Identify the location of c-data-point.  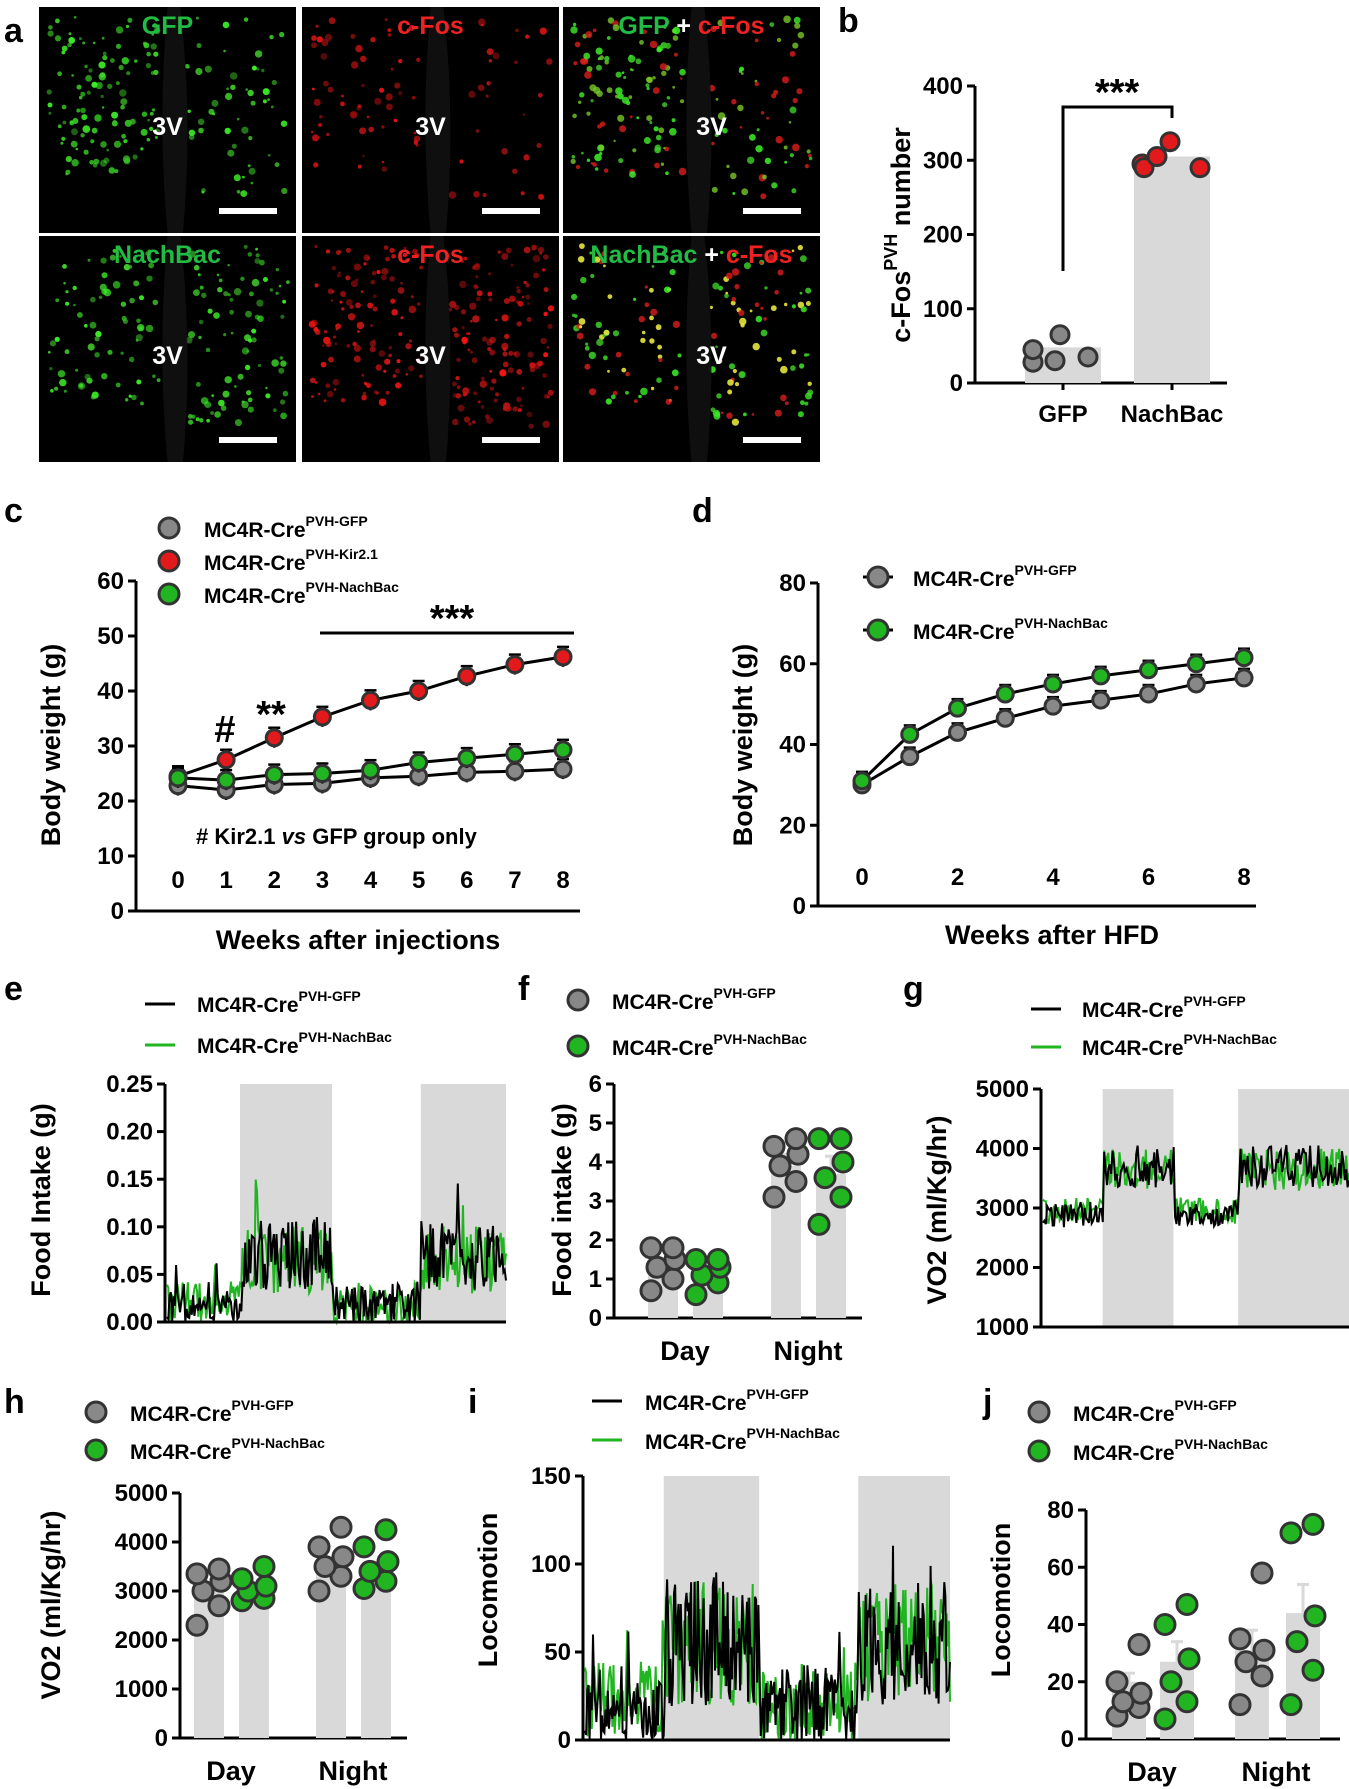
(467, 758).